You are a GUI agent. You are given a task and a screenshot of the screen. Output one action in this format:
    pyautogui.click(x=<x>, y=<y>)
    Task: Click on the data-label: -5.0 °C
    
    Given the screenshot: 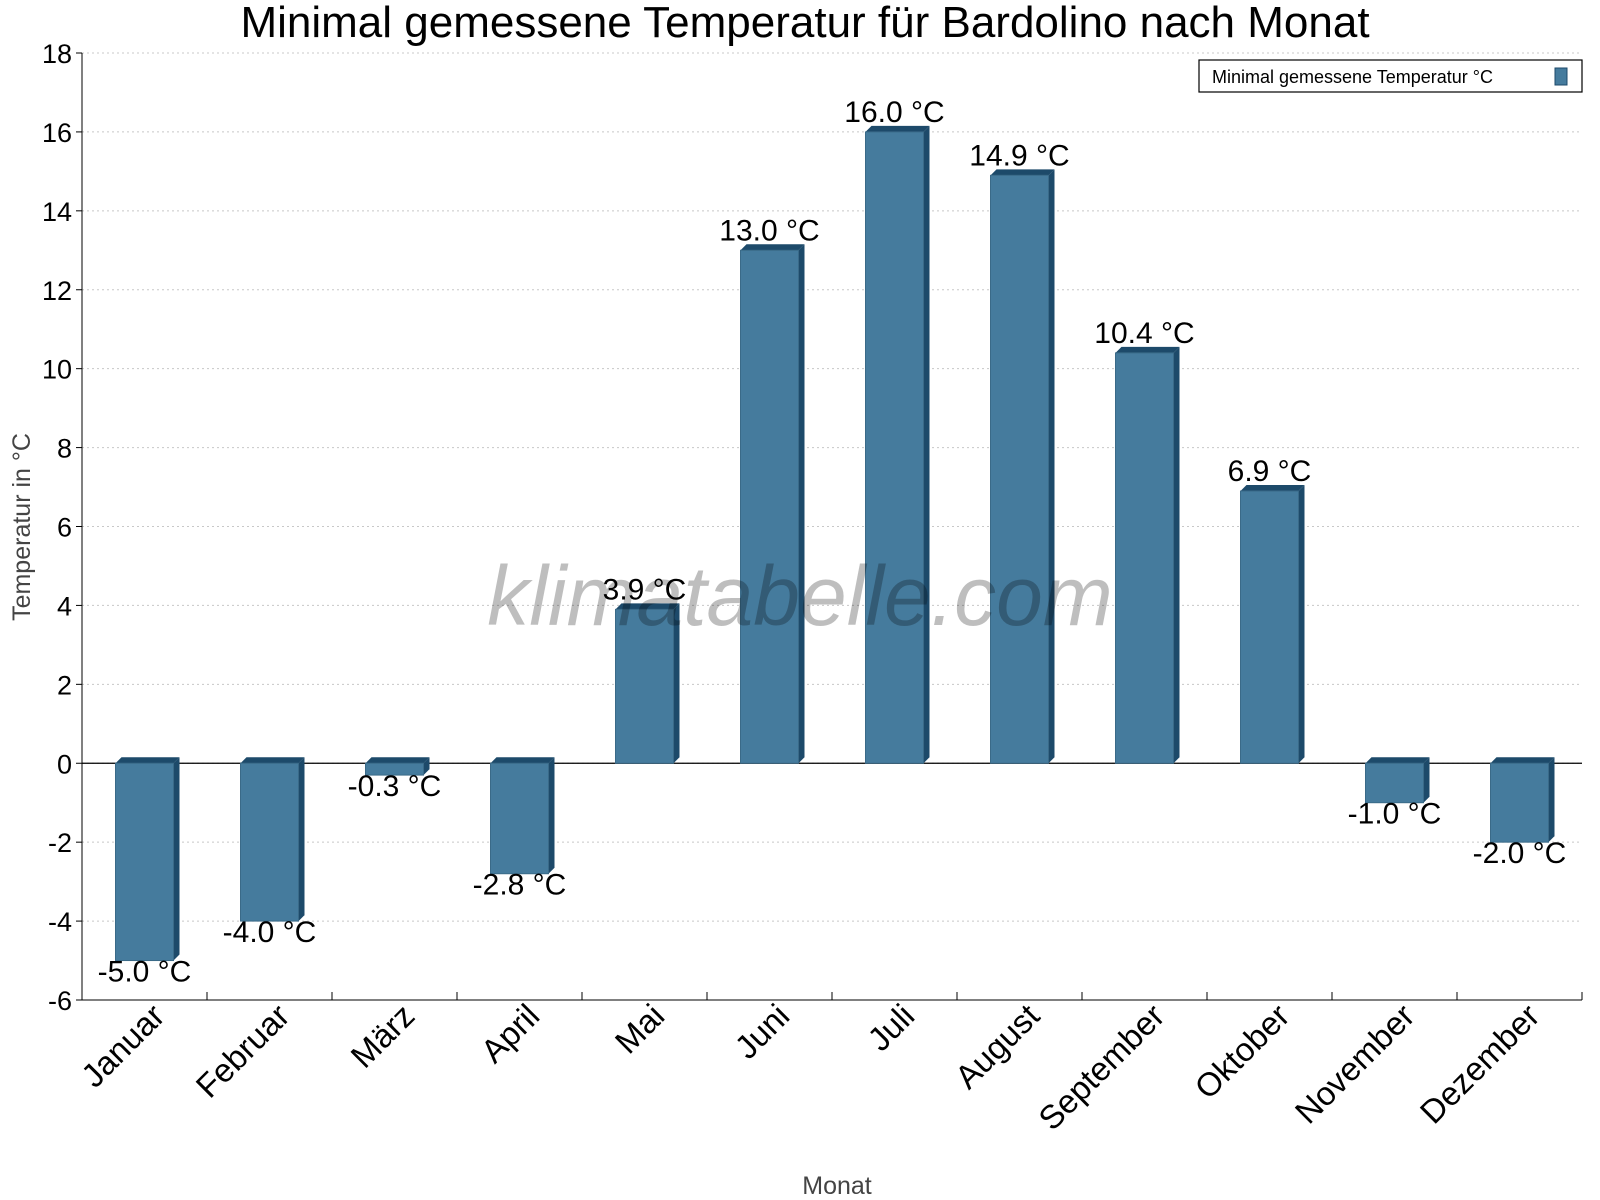 What is the action you would take?
    pyautogui.click(x=145, y=972)
    